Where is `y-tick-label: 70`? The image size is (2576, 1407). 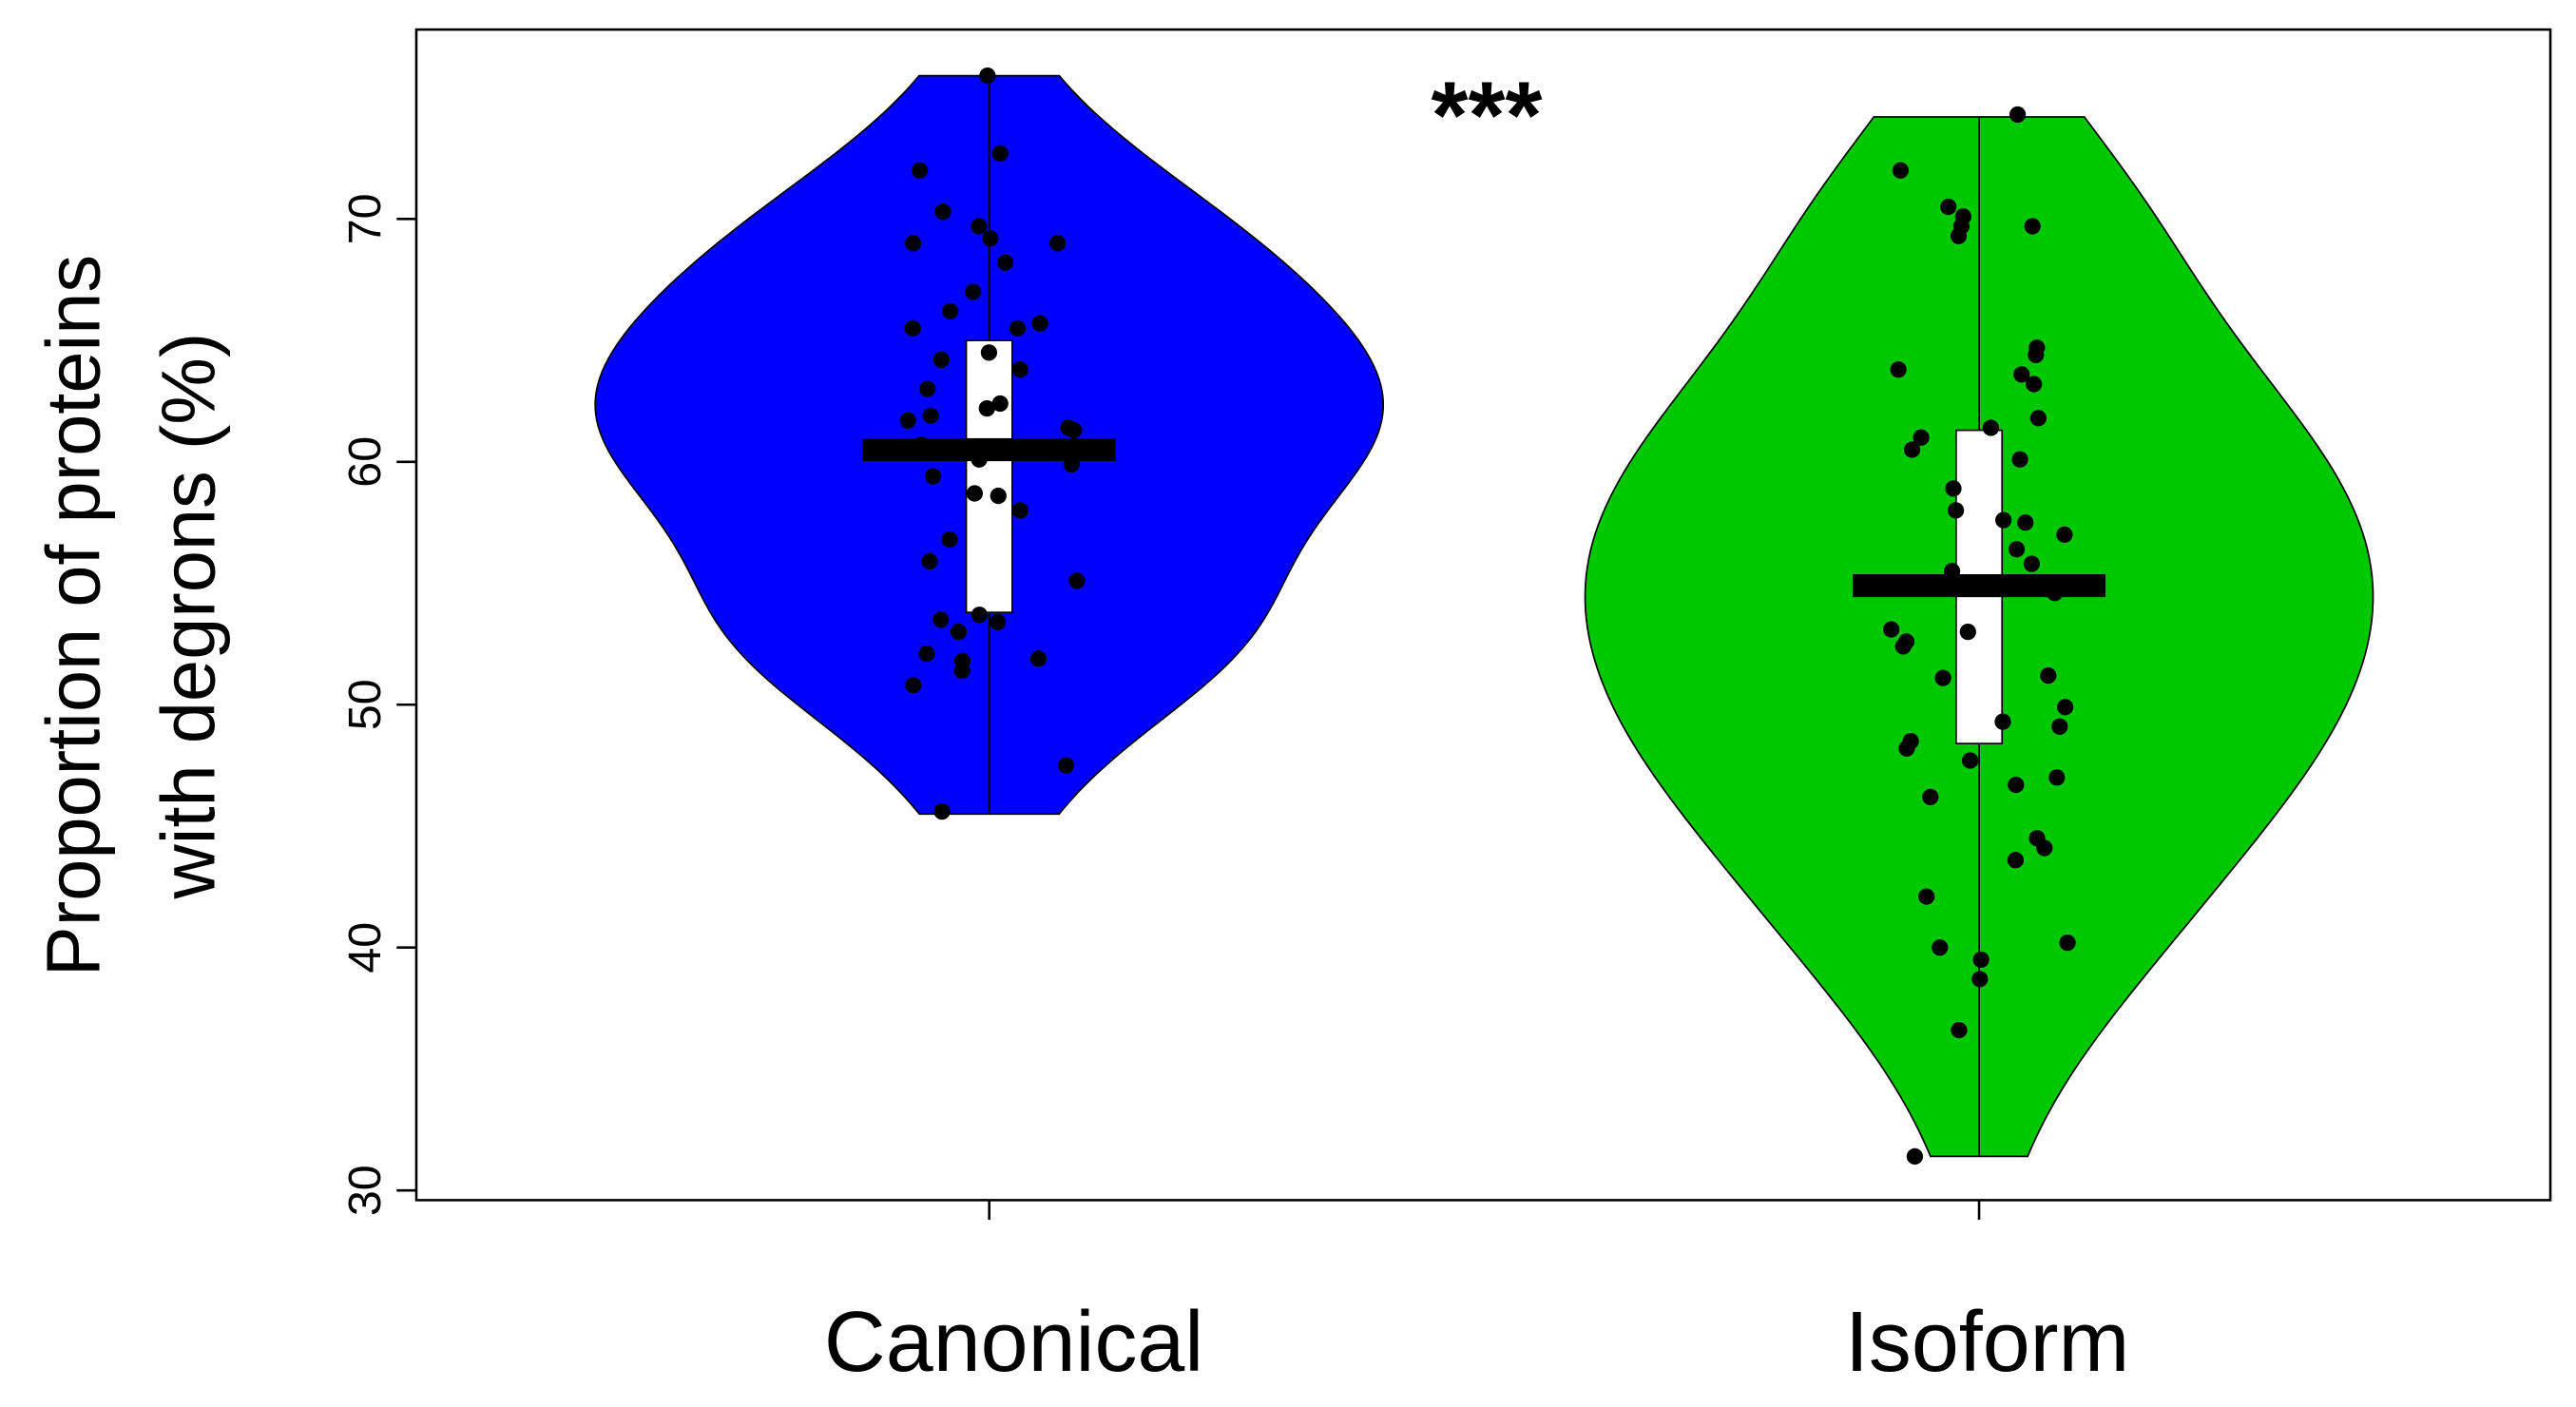 y-tick-label: 70 is located at coordinates (365, 218).